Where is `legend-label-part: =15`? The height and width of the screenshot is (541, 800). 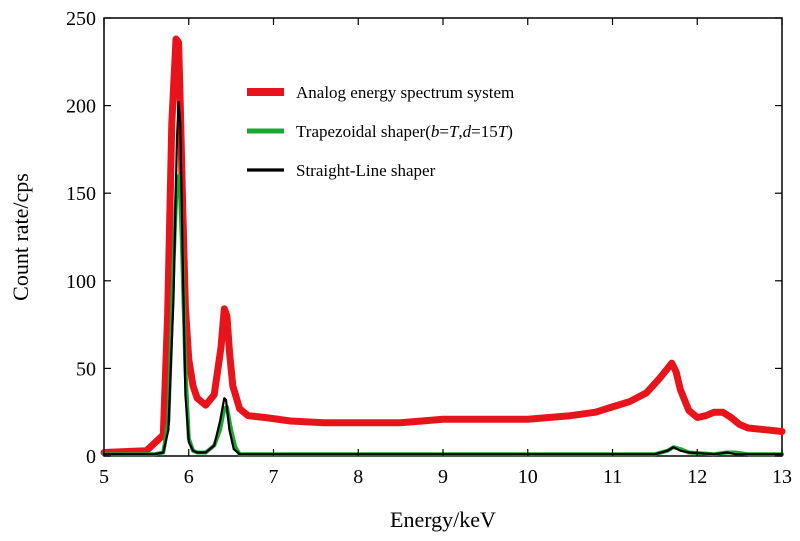 legend-label-part: =15 is located at coordinates (484, 131).